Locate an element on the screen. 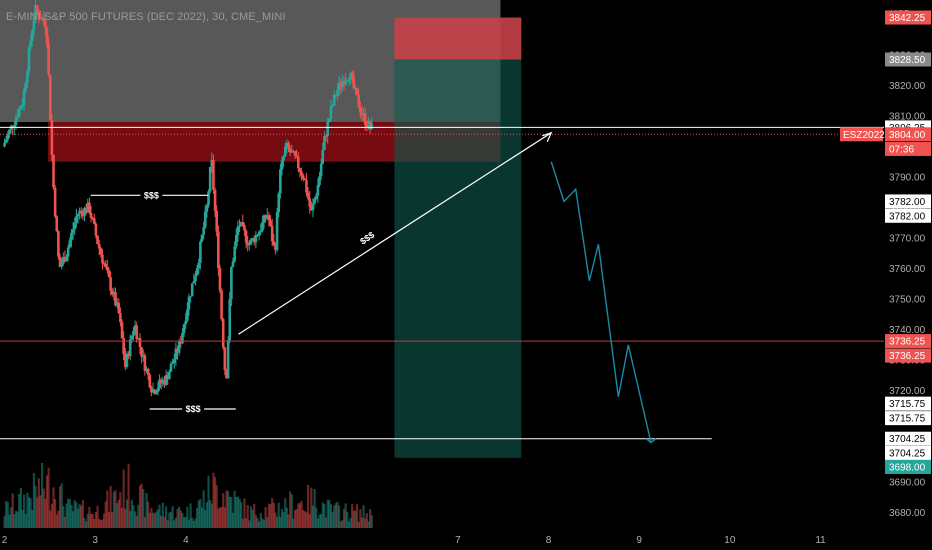 This screenshot has width=932, height=550. trend-line is located at coordinates (395, 233).